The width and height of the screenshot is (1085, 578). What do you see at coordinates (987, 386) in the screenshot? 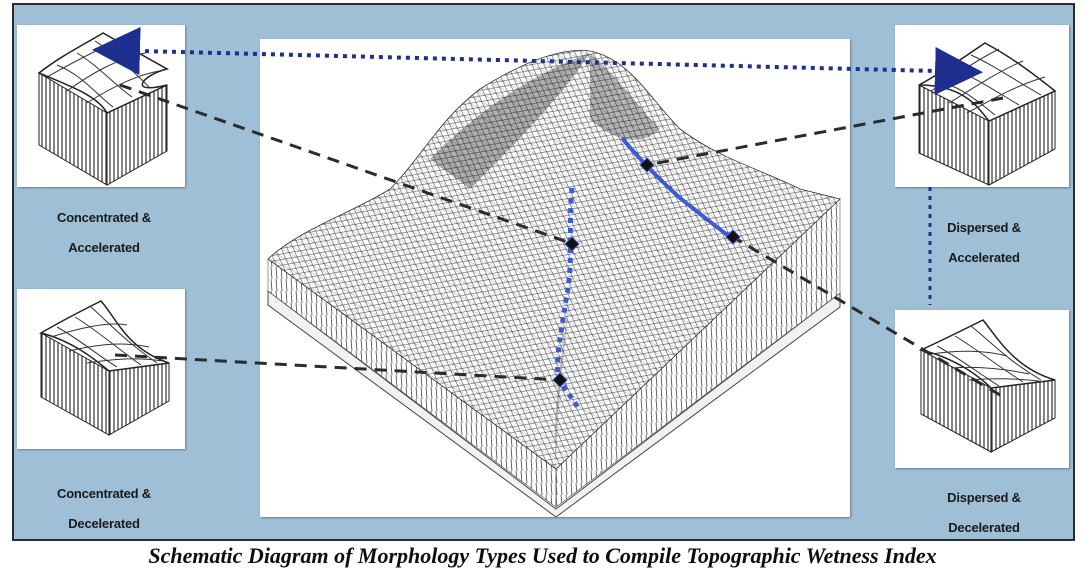
I see `dispersed-decelerated-block-icon` at bounding box center [987, 386].